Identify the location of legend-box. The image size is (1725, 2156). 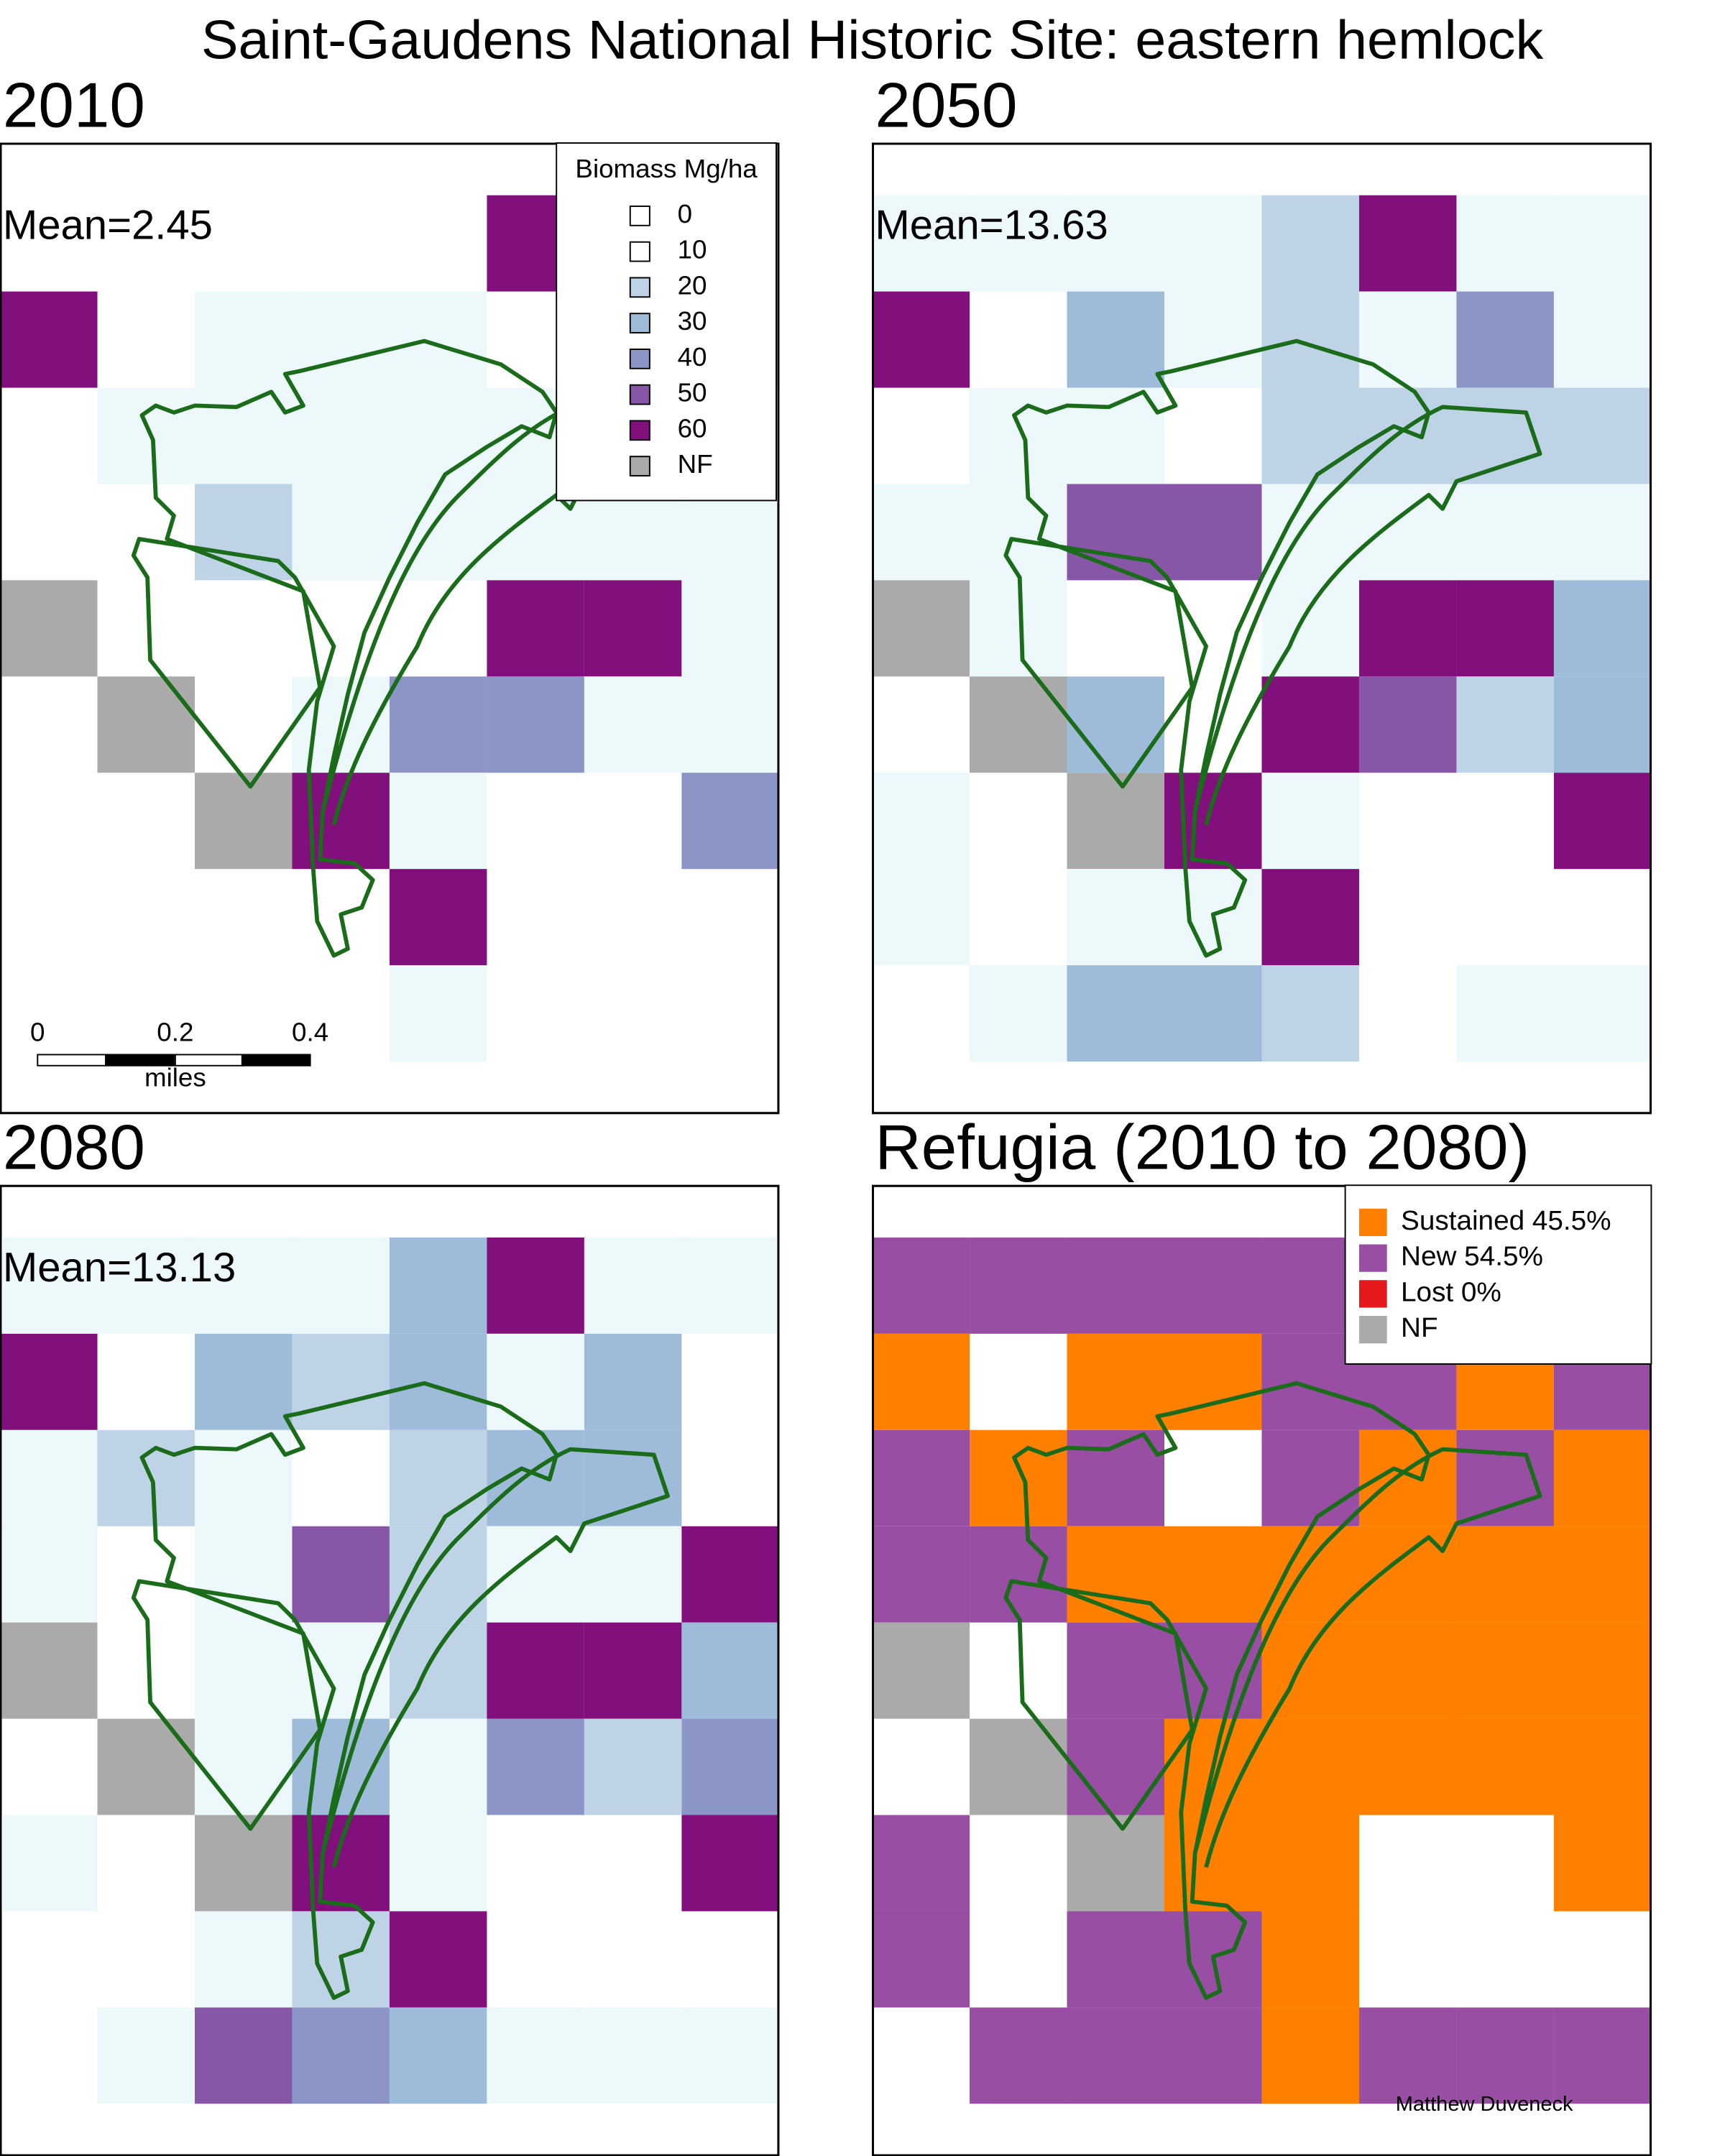
(666, 322).